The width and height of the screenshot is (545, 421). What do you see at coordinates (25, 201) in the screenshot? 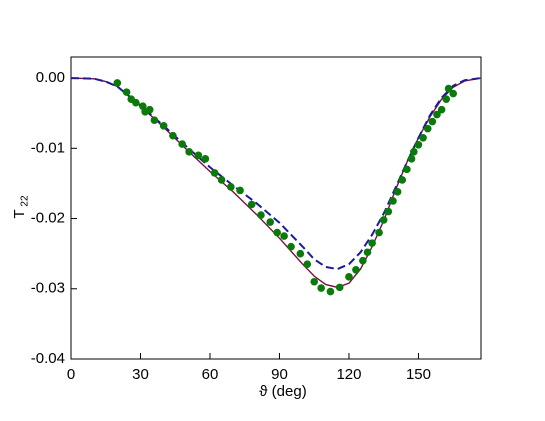
I see `y-axis-label-subscript: 22` at bounding box center [25, 201].